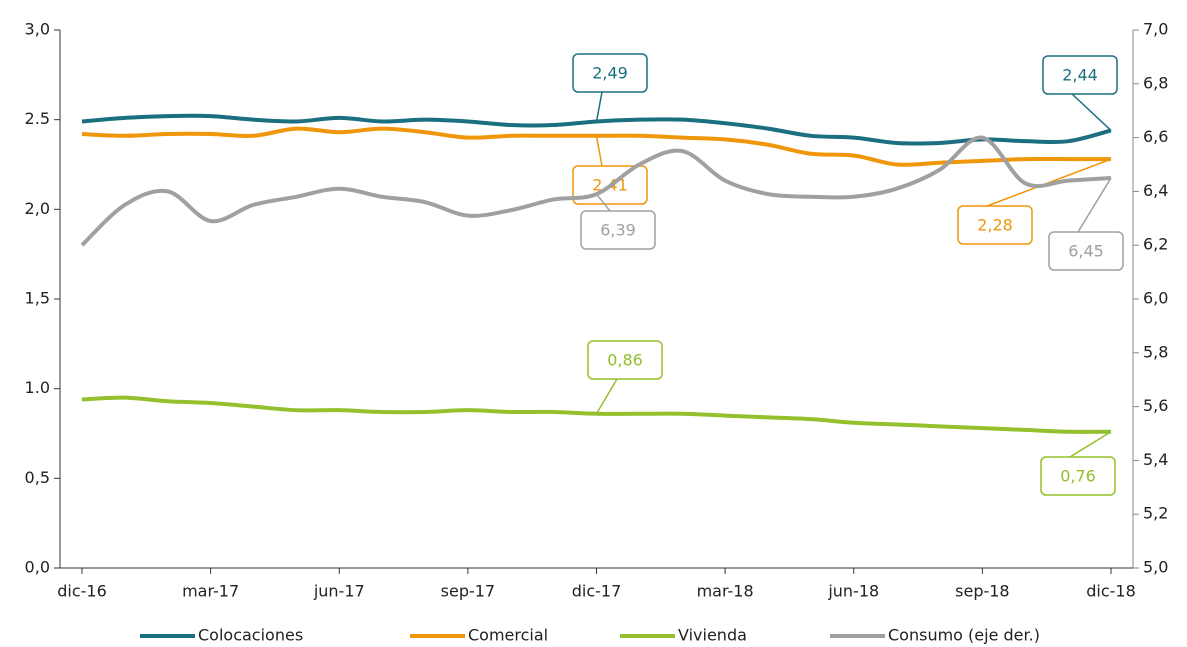 The height and width of the screenshot is (647, 1187). What do you see at coordinates (339, 591) in the screenshot?
I see `x-tick-label: jun-17` at bounding box center [339, 591].